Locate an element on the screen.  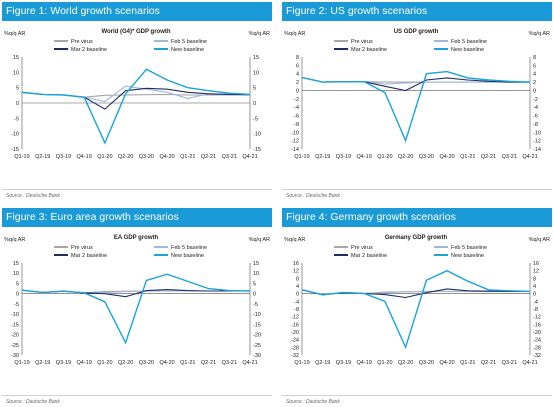
y-axis-label-right: %q/q AR is located at coordinates (259, 240).